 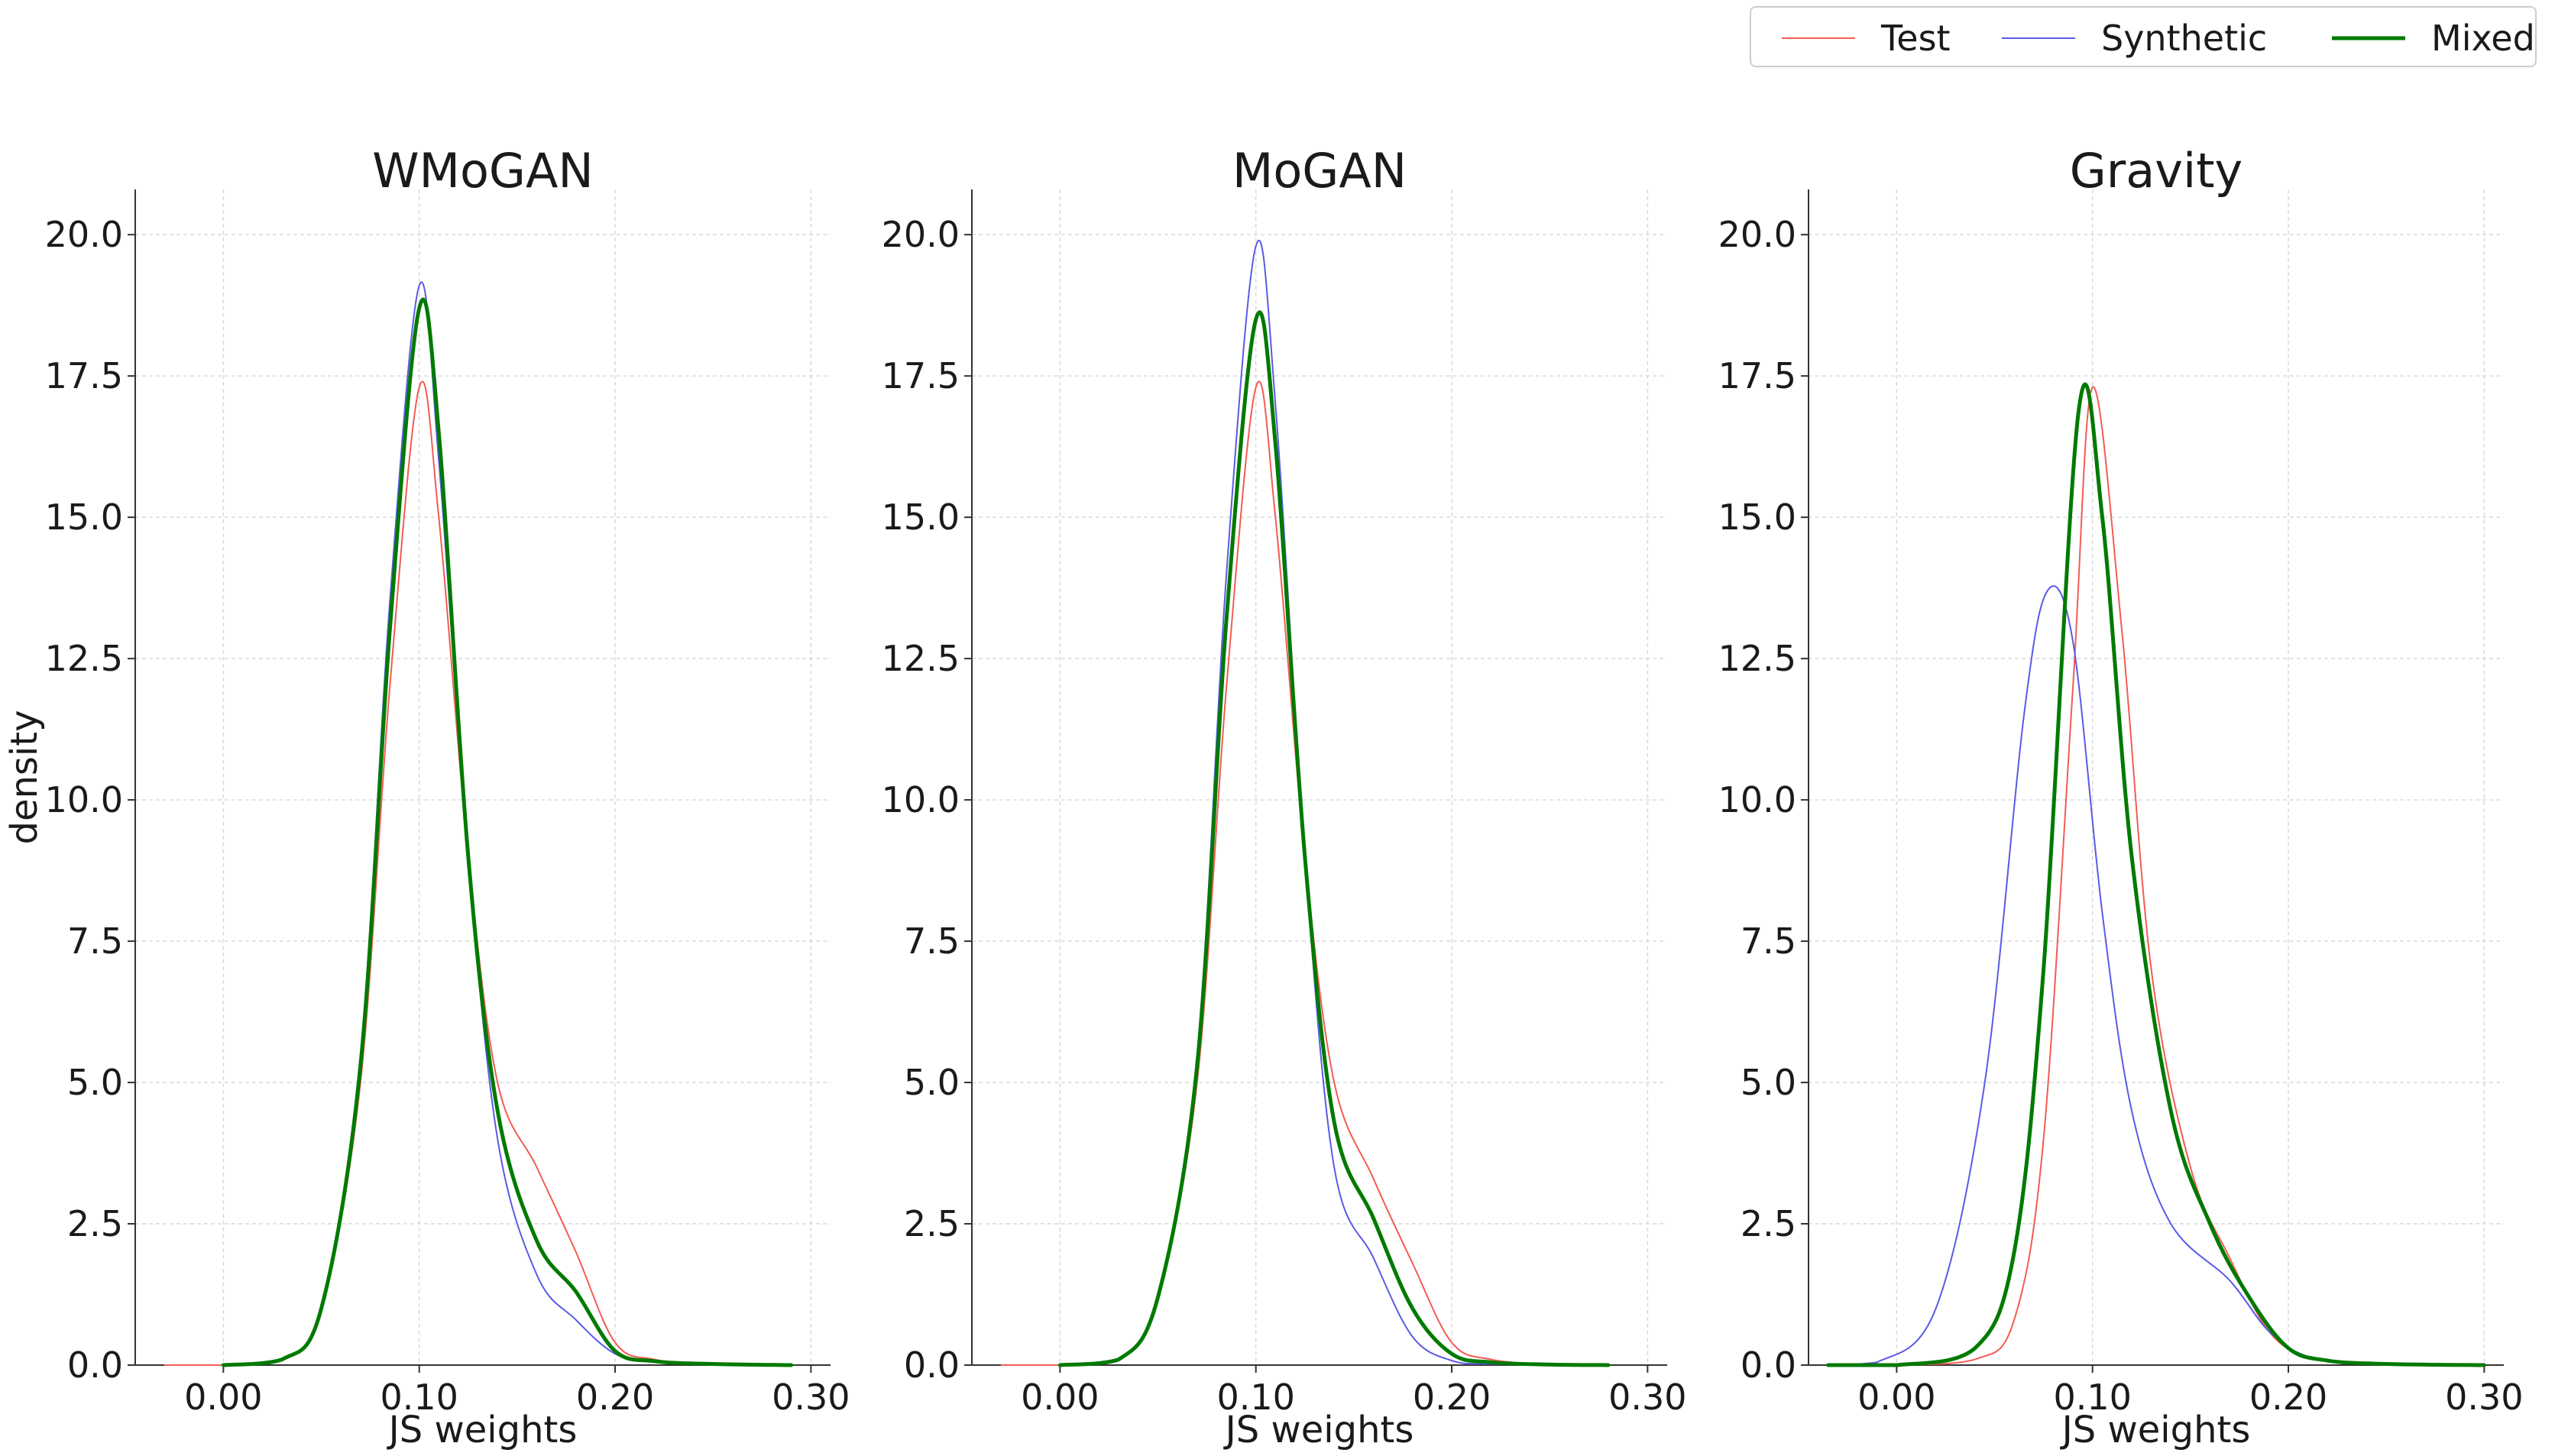 What do you see at coordinates (2156, 976) in the screenshot?
I see `series-line-synthetic` at bounding box center [2156, 976].